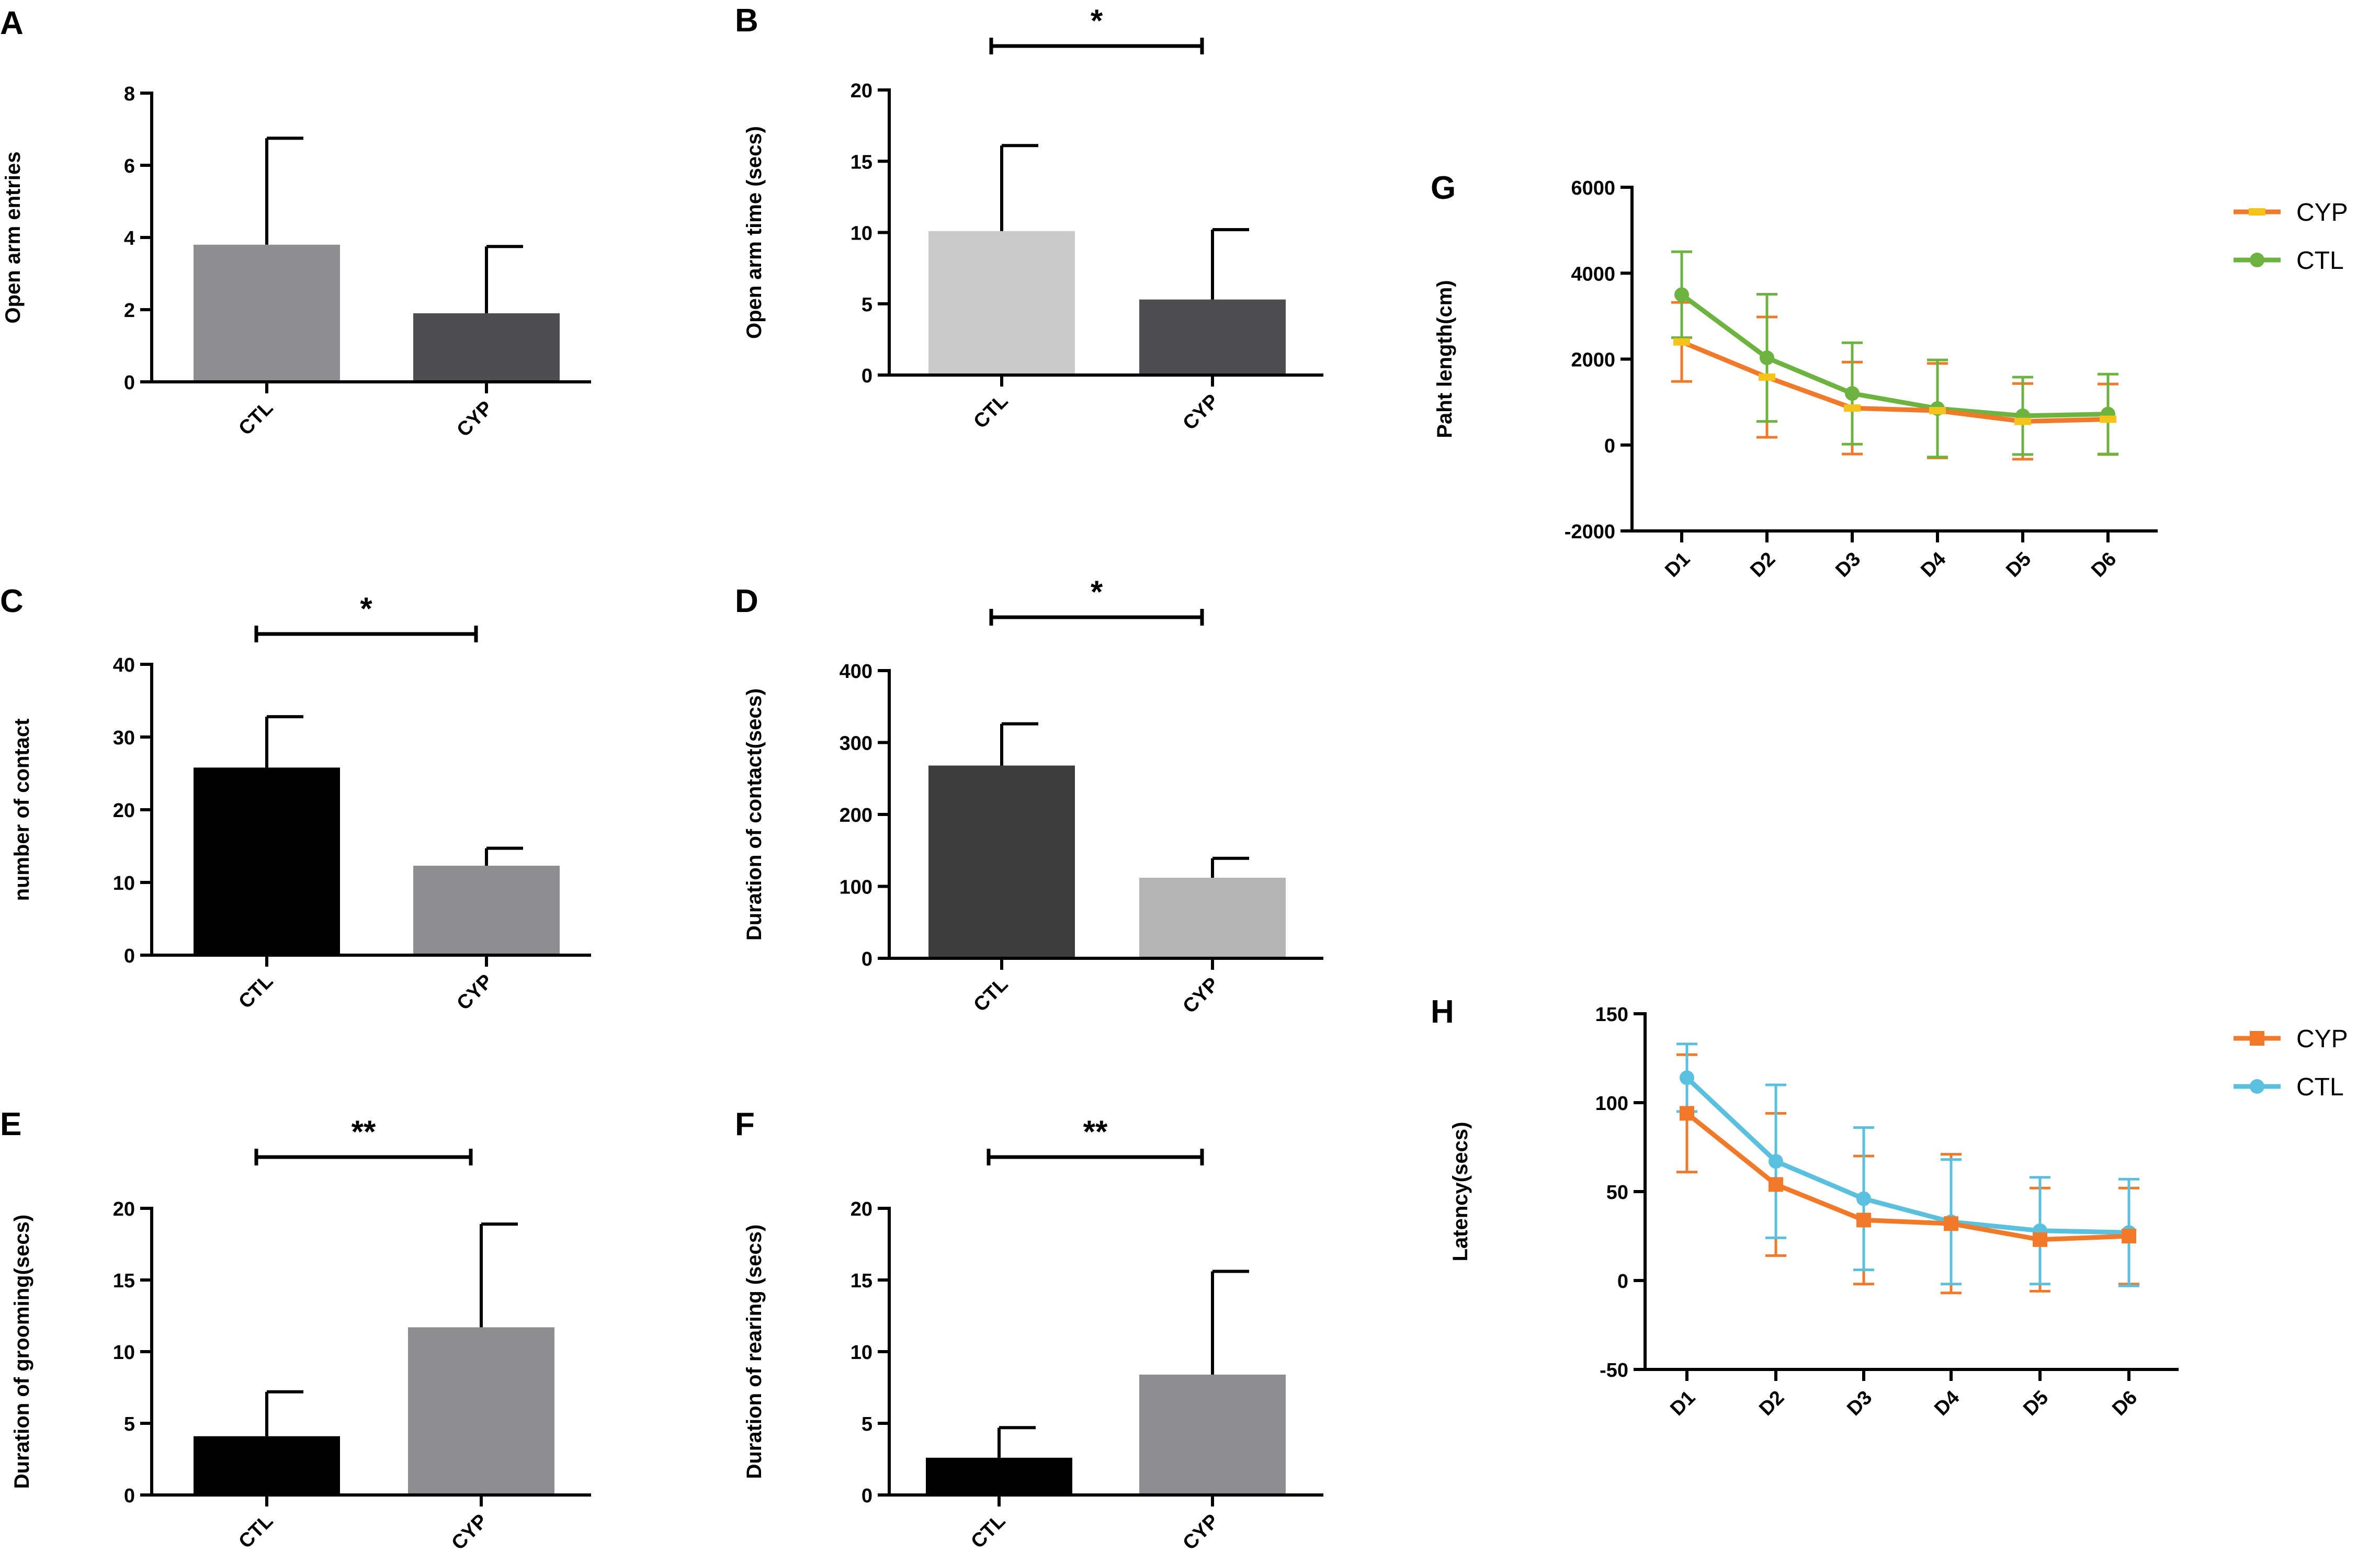 The width and height of the screenshot is (2380, 1552). I want to click on y-tick-label: 30, so click(124, 738).